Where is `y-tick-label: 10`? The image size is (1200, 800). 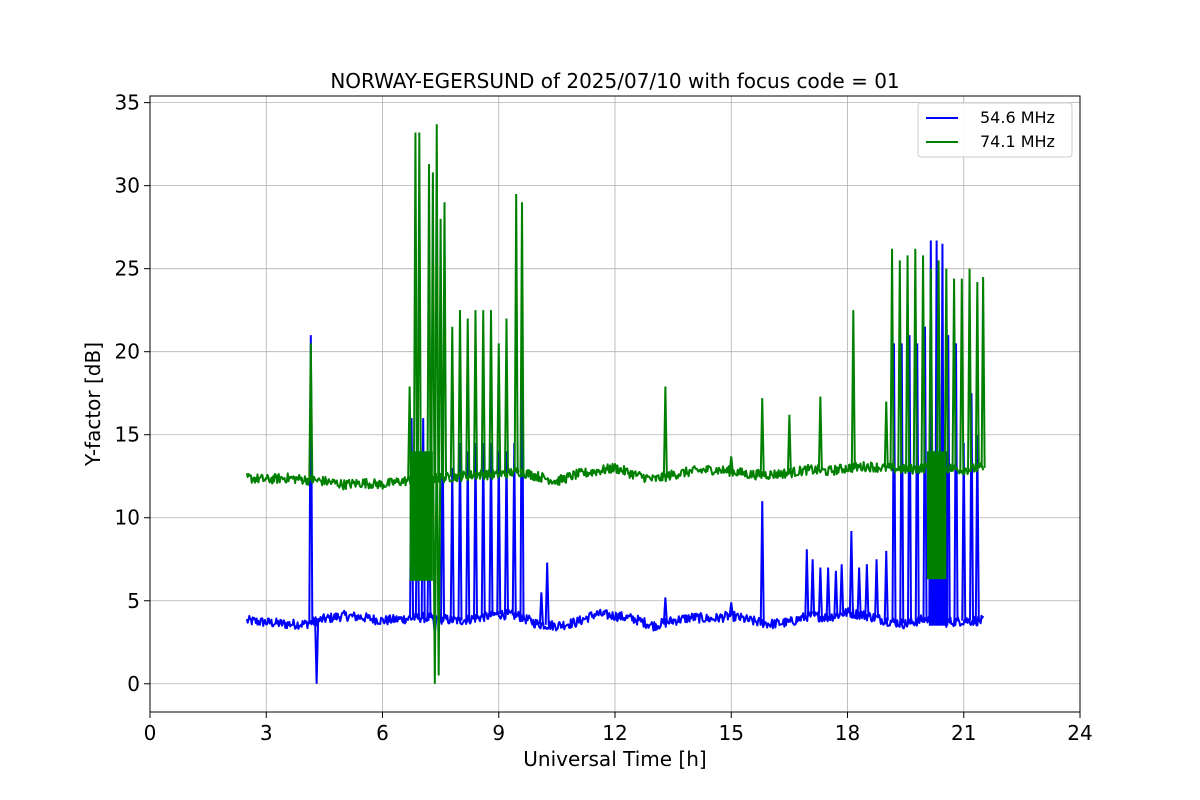
y-tick-label: 10 is located at coordinates (127, 518).